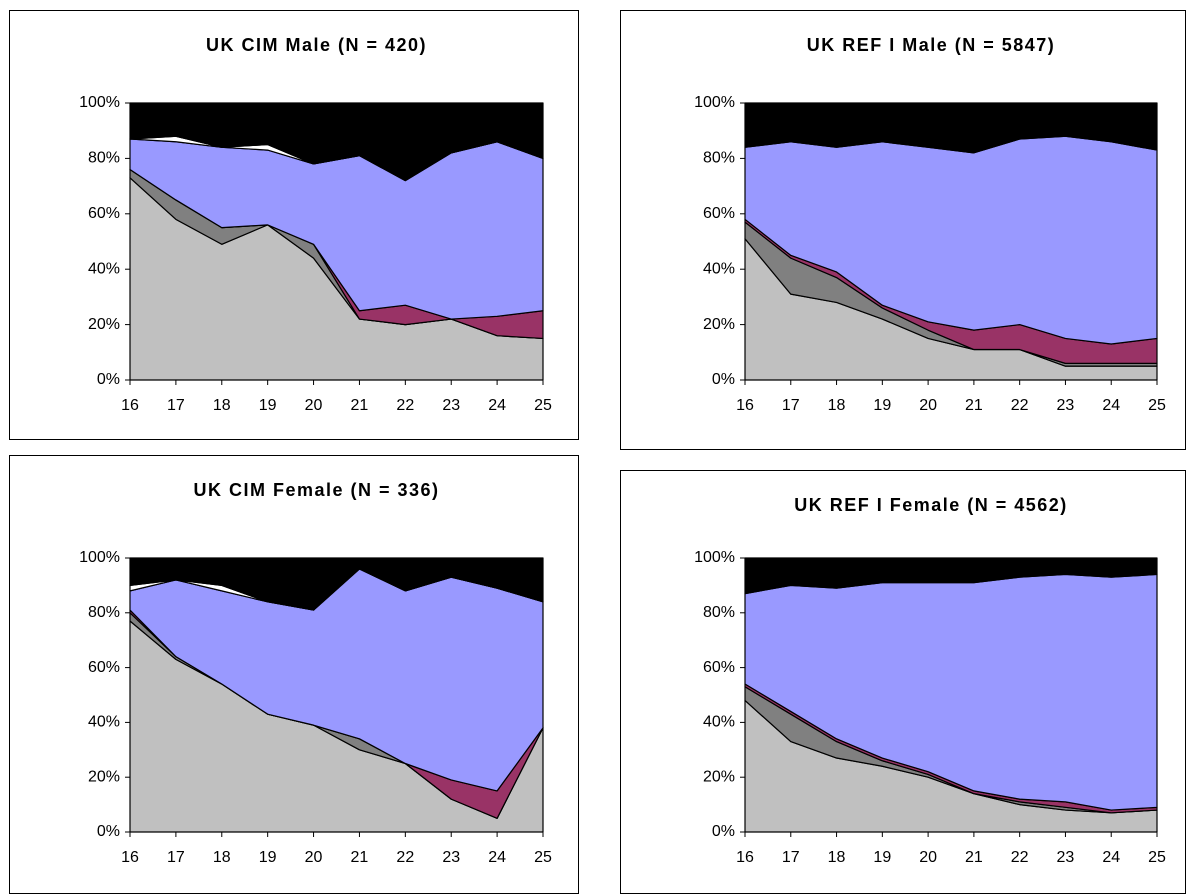  I want to click on chart-title: UK REF I Male (N = 5847), so click(931, 45).